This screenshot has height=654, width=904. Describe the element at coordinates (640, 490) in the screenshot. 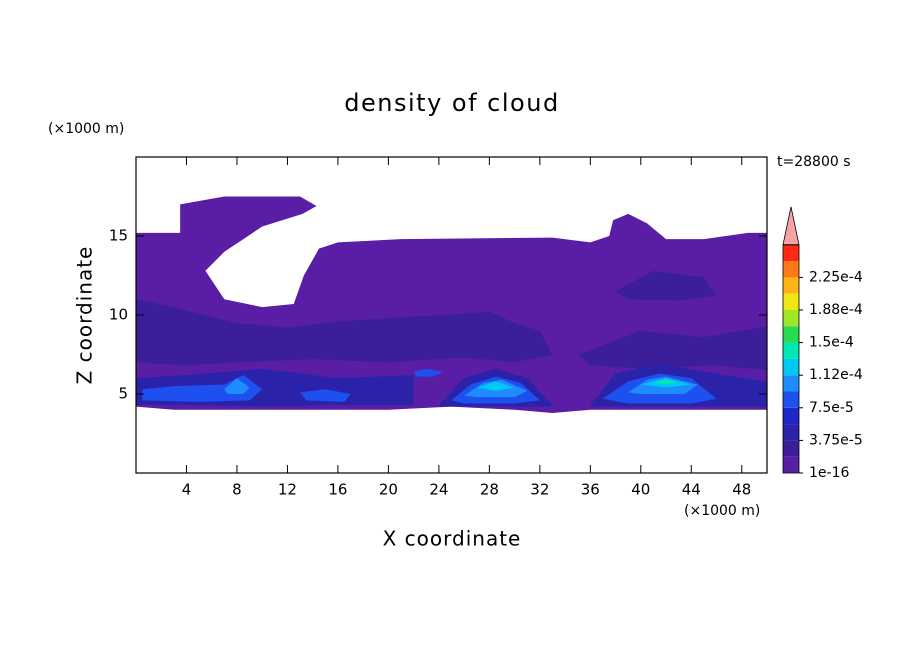

I see `x-tick-label: 40` at that location.